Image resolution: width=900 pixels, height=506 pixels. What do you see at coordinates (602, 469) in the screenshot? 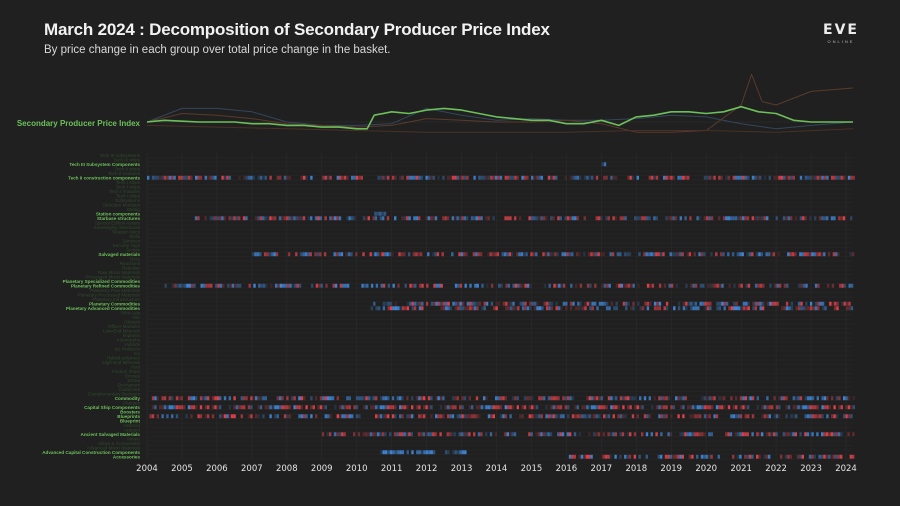
I see `x-tick-label: 2017` at bounding box center [602, 469].